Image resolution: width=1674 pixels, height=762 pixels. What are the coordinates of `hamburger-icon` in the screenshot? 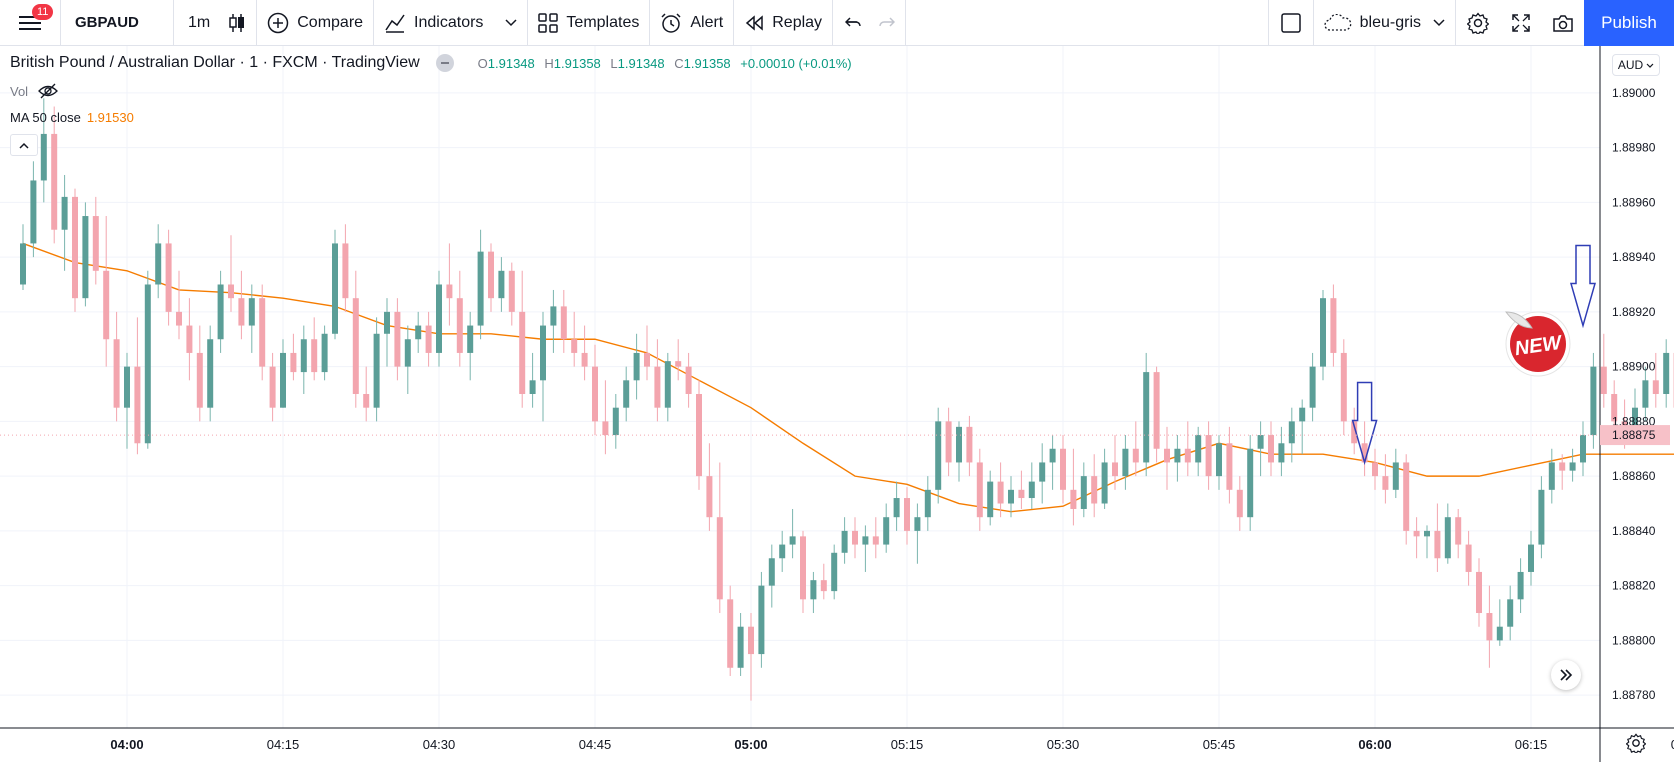 It's located at (30, 22).